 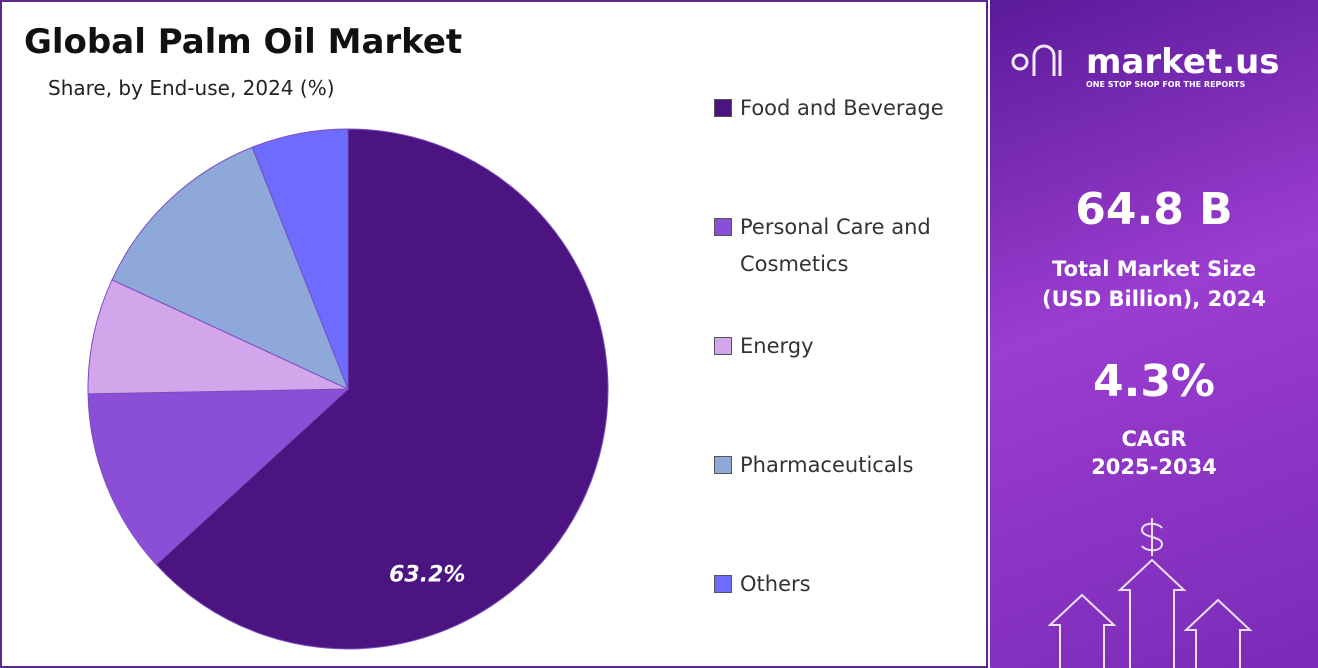 I want to click on chart-title: Global Palm Oil Market, so click(x=243, y=42).